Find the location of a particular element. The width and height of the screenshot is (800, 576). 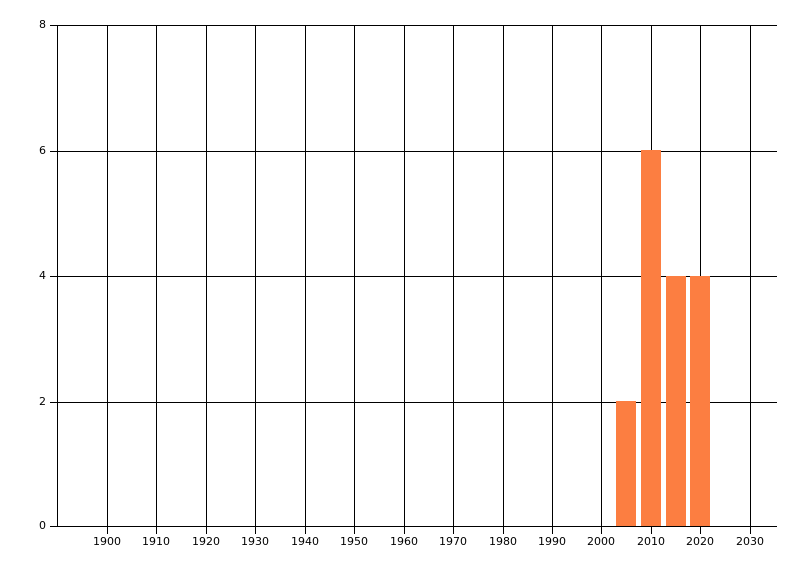

bar-2020 is located at coordinates (700, 401).